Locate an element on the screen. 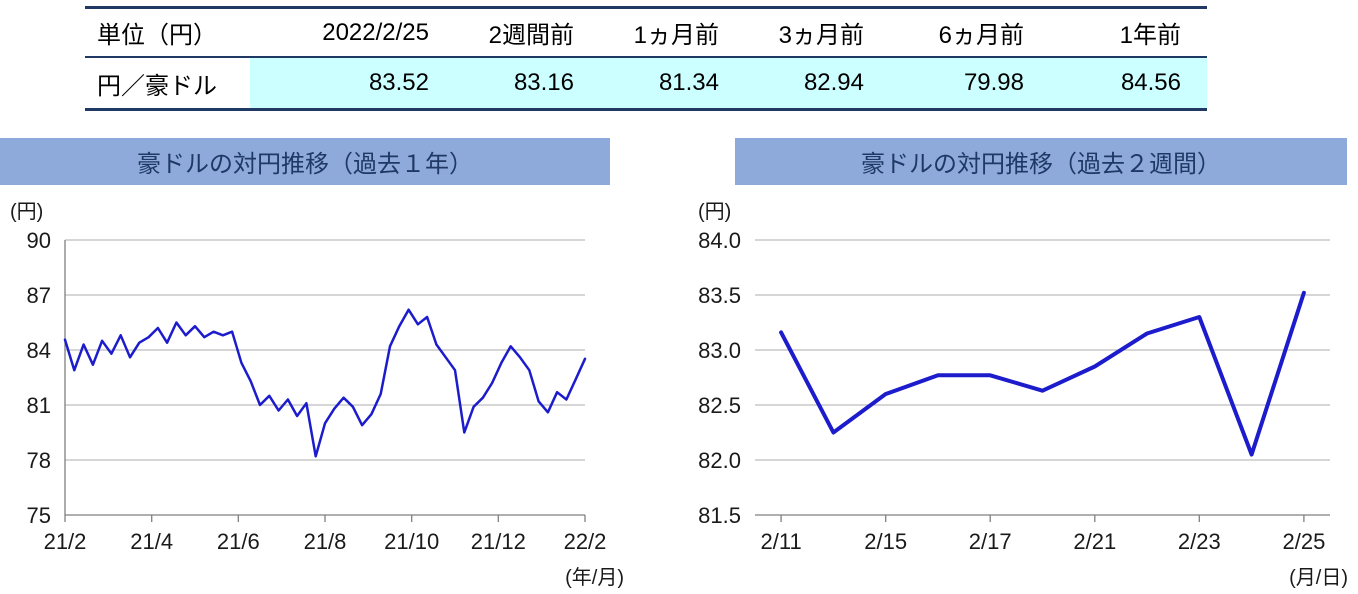  x-tick-label: 2/25 is located at coordinates (1303, 541).